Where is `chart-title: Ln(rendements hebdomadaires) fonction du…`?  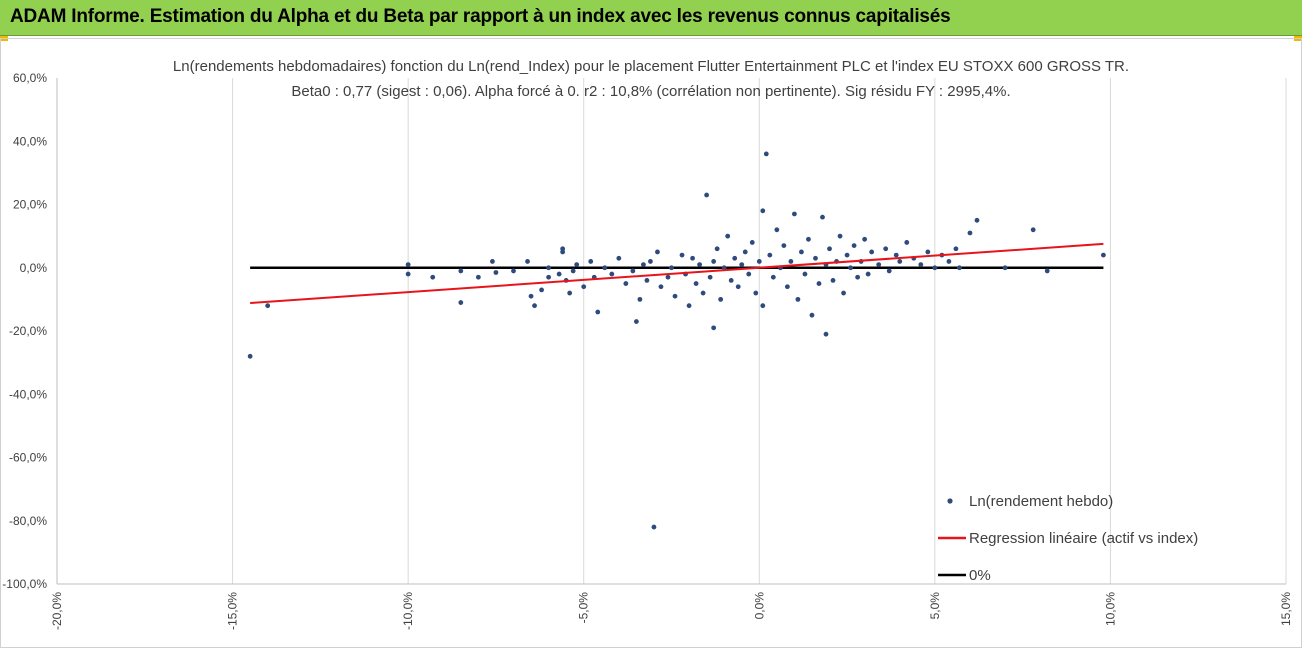
chart-title: Ln(rendements hebdomadaires) fonction du… is located at coordinates (651, 66).